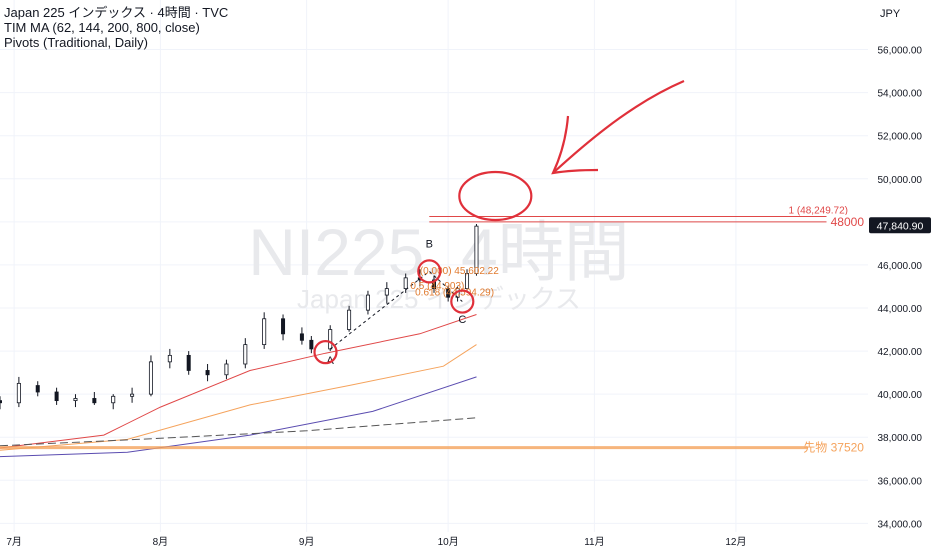 The height and width of the screenshot is (550, 932). I want to click on fib-label: (0.000) 45,602.22, so click(459, 271).